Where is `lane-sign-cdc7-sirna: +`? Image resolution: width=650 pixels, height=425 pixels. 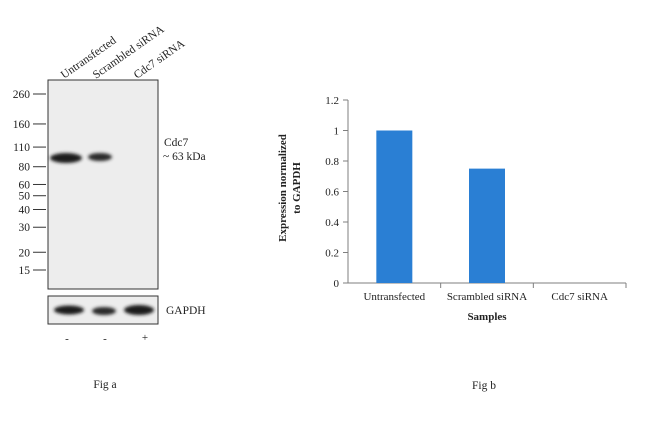
lane-sign-cdc7-sirna: + is located at coordinates (145, 338).